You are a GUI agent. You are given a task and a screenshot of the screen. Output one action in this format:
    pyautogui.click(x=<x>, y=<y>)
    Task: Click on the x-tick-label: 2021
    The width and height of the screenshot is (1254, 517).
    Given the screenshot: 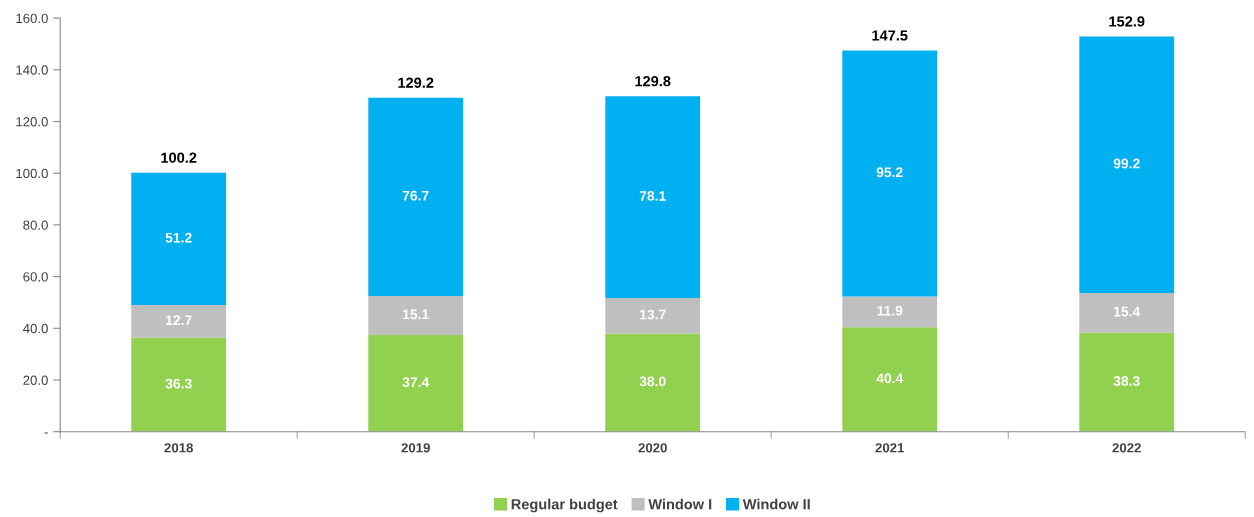 What is the action you would take?
    pyautogui.click(x=890, y=448)
    